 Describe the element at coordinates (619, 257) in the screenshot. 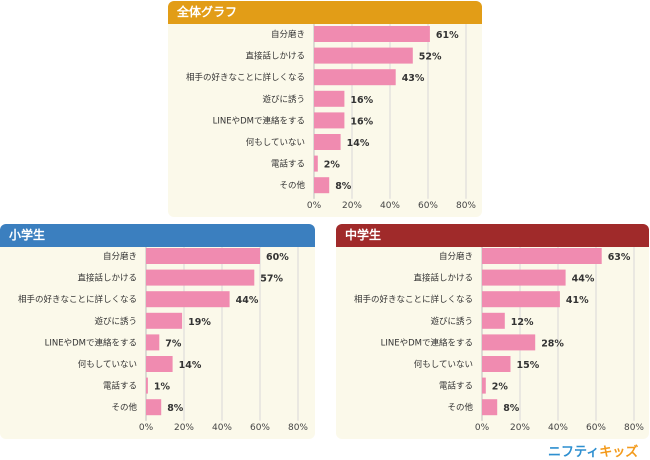

I see `value-label: 63%` at that location.